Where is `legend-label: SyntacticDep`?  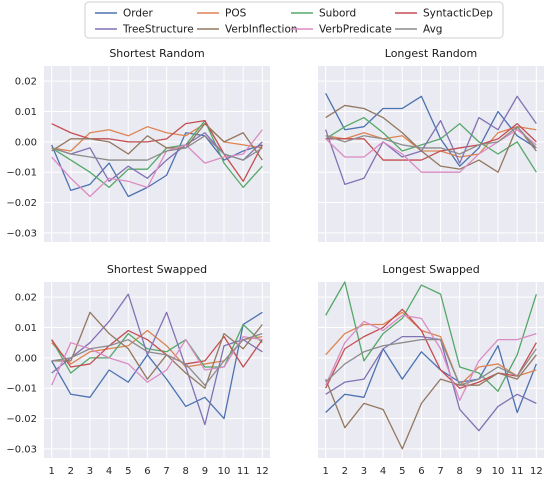 legend-label: SyntacticDep is located at coordinates (458, 14).